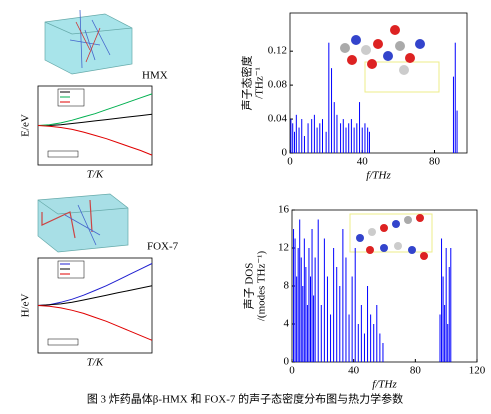  I want to click on y-axis-label: 声子 DOS, so click(249, 286).